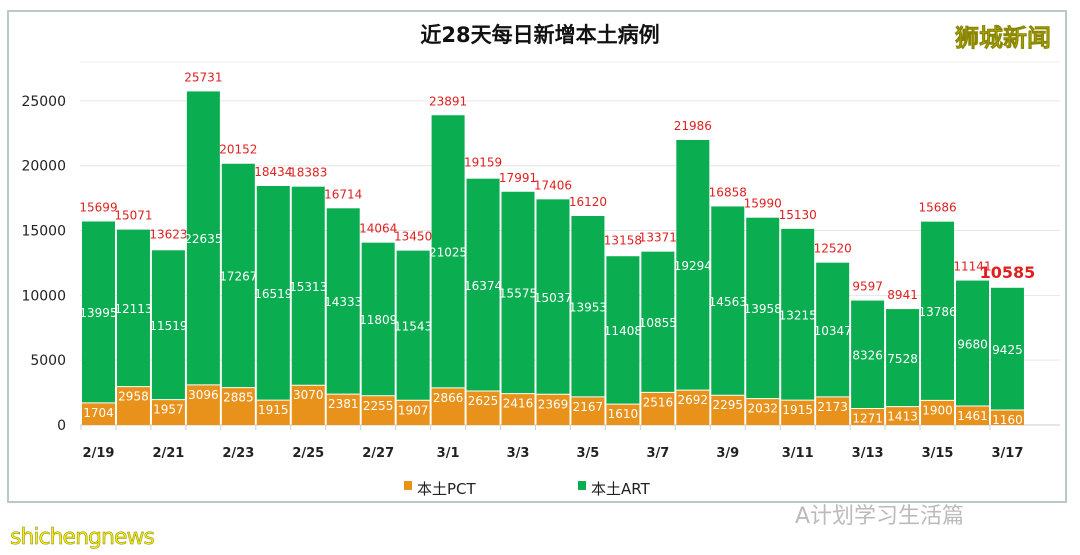 This screenshot has height=555, width=1080. What do you see at coordinates (972, 267) in the screenshot?
I see `total-value-label: 11141` at bounding box center [972, 267].